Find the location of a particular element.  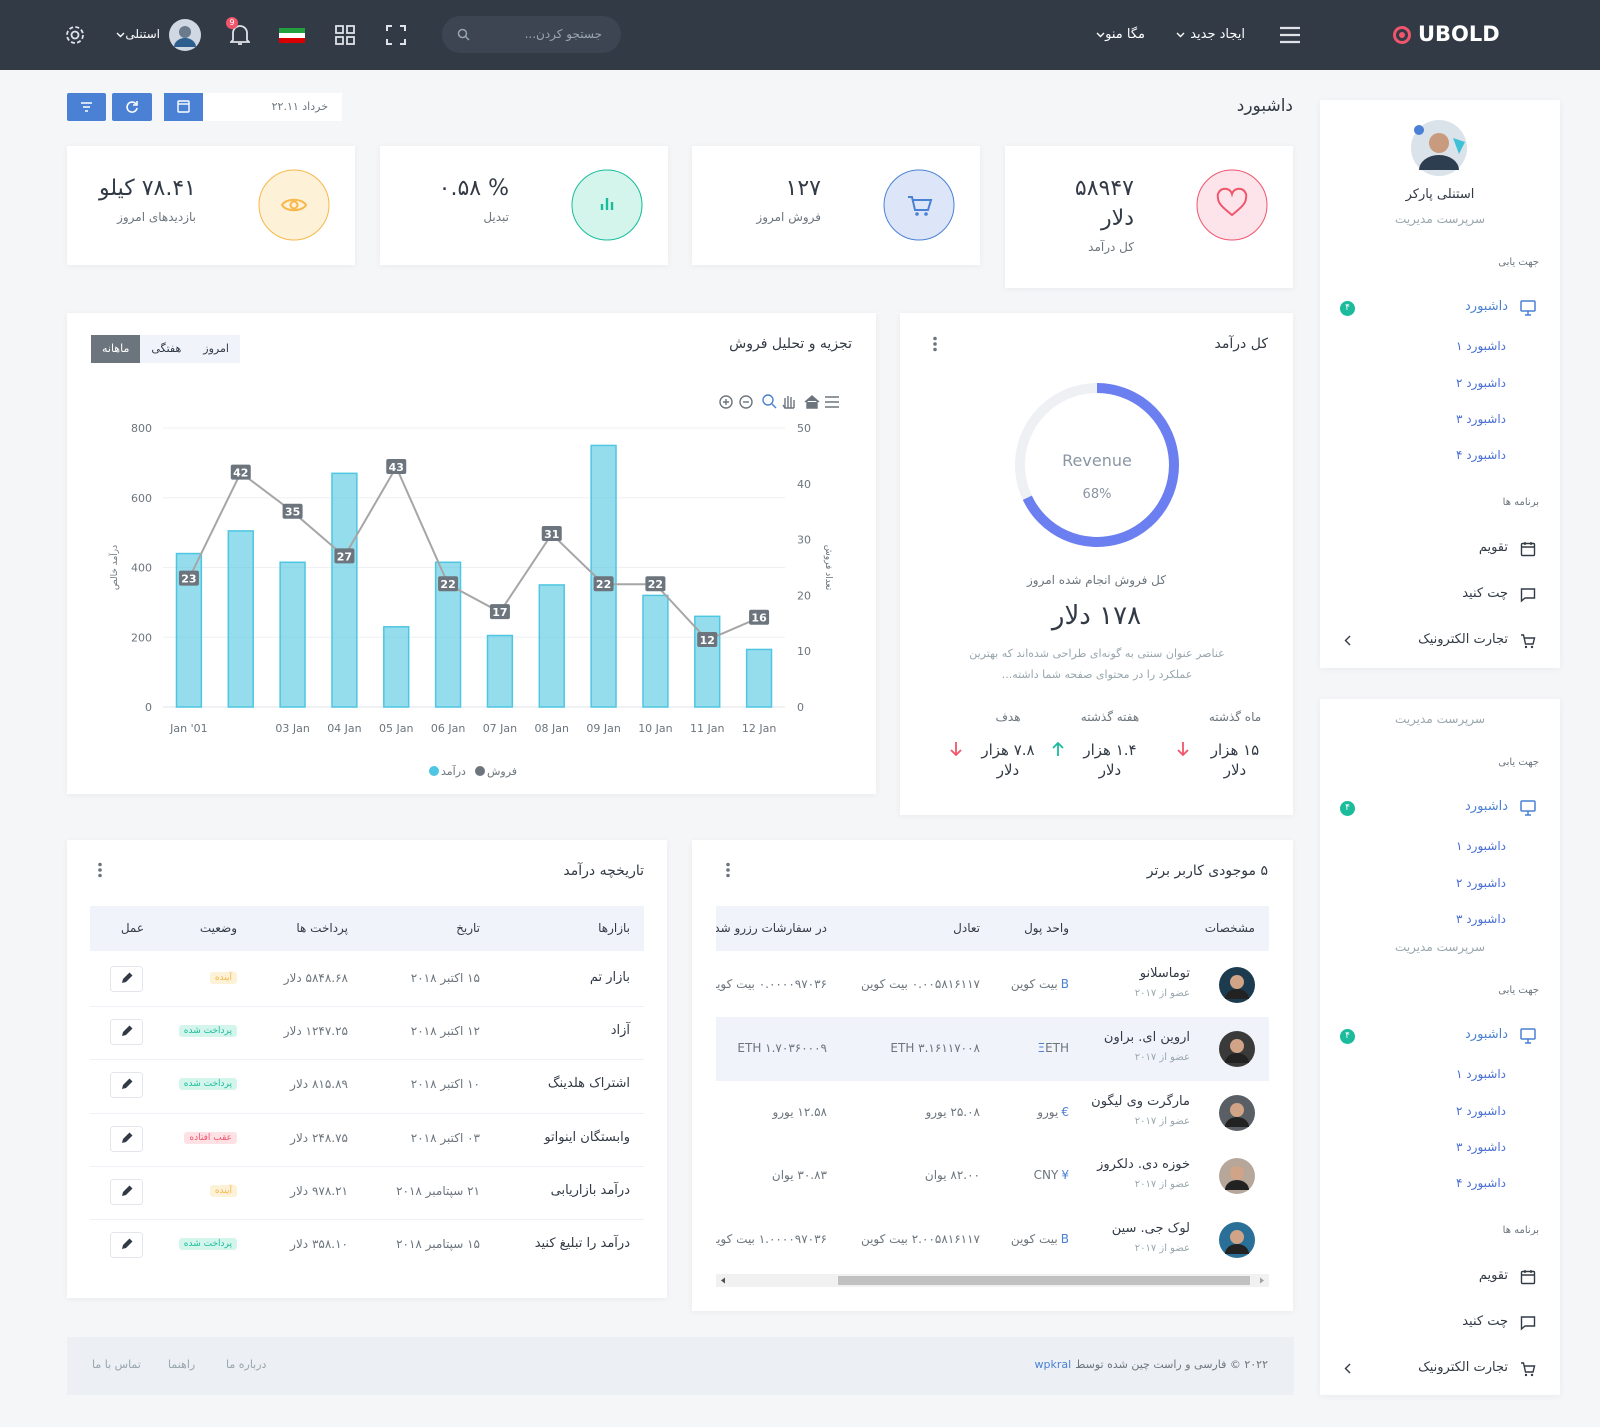

tab: ماهانه is located at coordinates (116, 349).